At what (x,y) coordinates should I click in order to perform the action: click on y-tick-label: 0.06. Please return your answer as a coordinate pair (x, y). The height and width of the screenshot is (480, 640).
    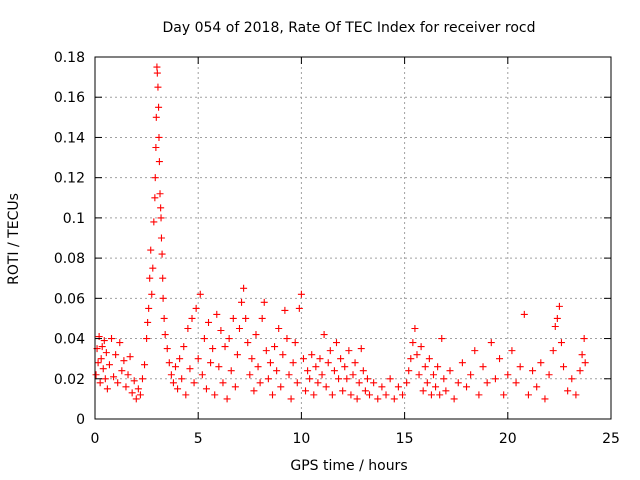
    Looking at the image, I should click on (69, 299).